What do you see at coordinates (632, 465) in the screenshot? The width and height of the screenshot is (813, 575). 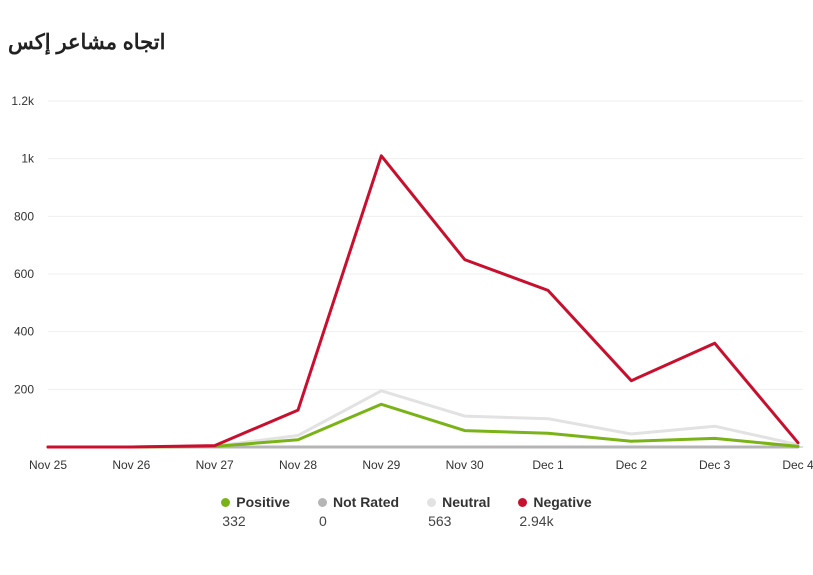 I see `x-tick-label: Dec 2` at bounding box center [632, 465].